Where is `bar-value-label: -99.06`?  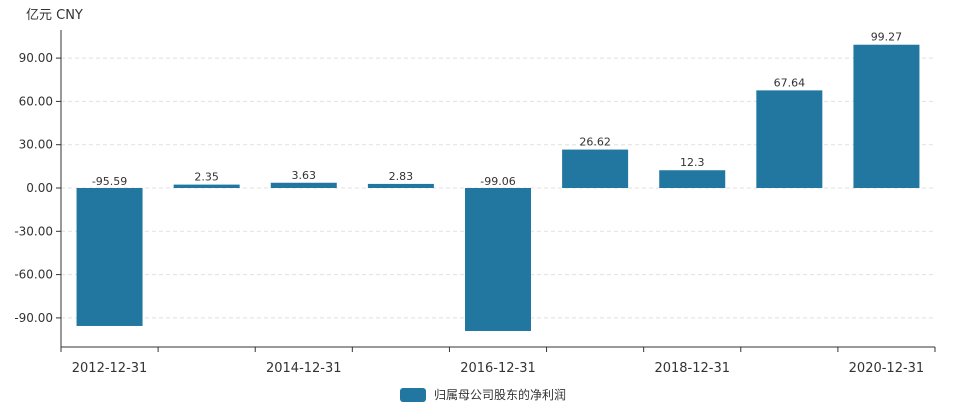 bar-value-label: -99.06 is located at coordinates (497, 181).